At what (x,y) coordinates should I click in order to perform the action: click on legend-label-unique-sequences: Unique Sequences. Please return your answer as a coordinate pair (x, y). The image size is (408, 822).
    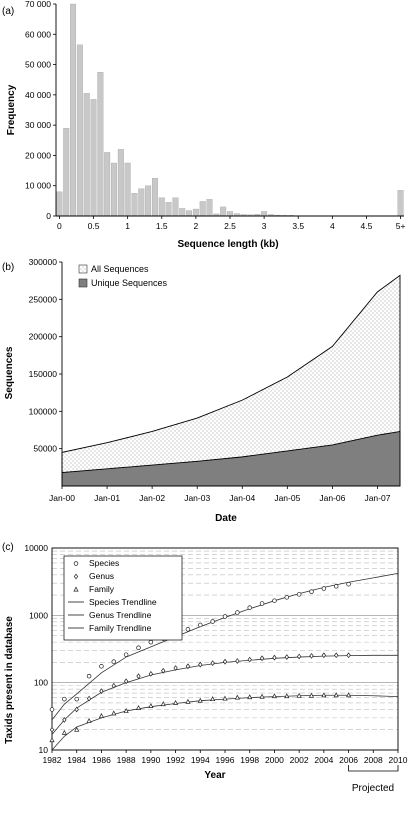
    Looking at the image, I should click on (129, 283).